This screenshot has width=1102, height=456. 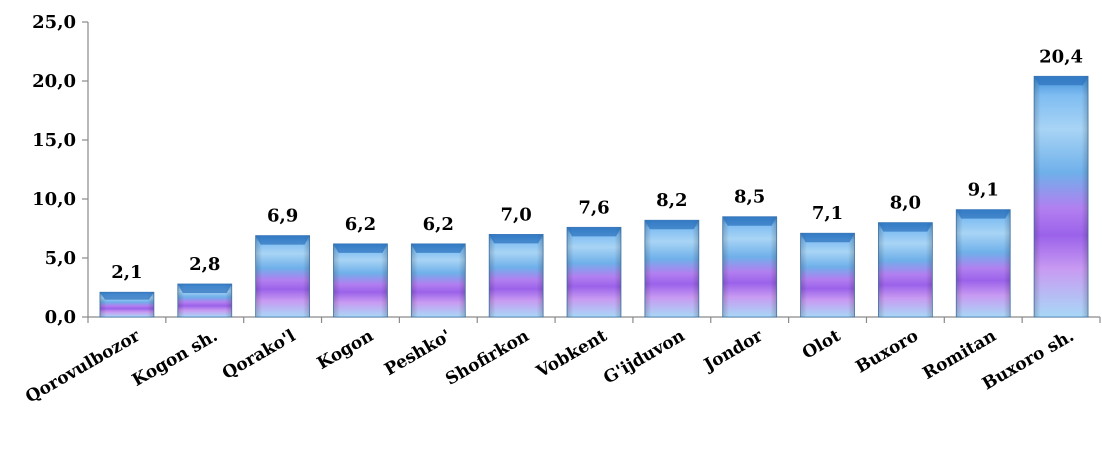 I want to click on category-label: Qorako'l, so click(x=259, y=355).